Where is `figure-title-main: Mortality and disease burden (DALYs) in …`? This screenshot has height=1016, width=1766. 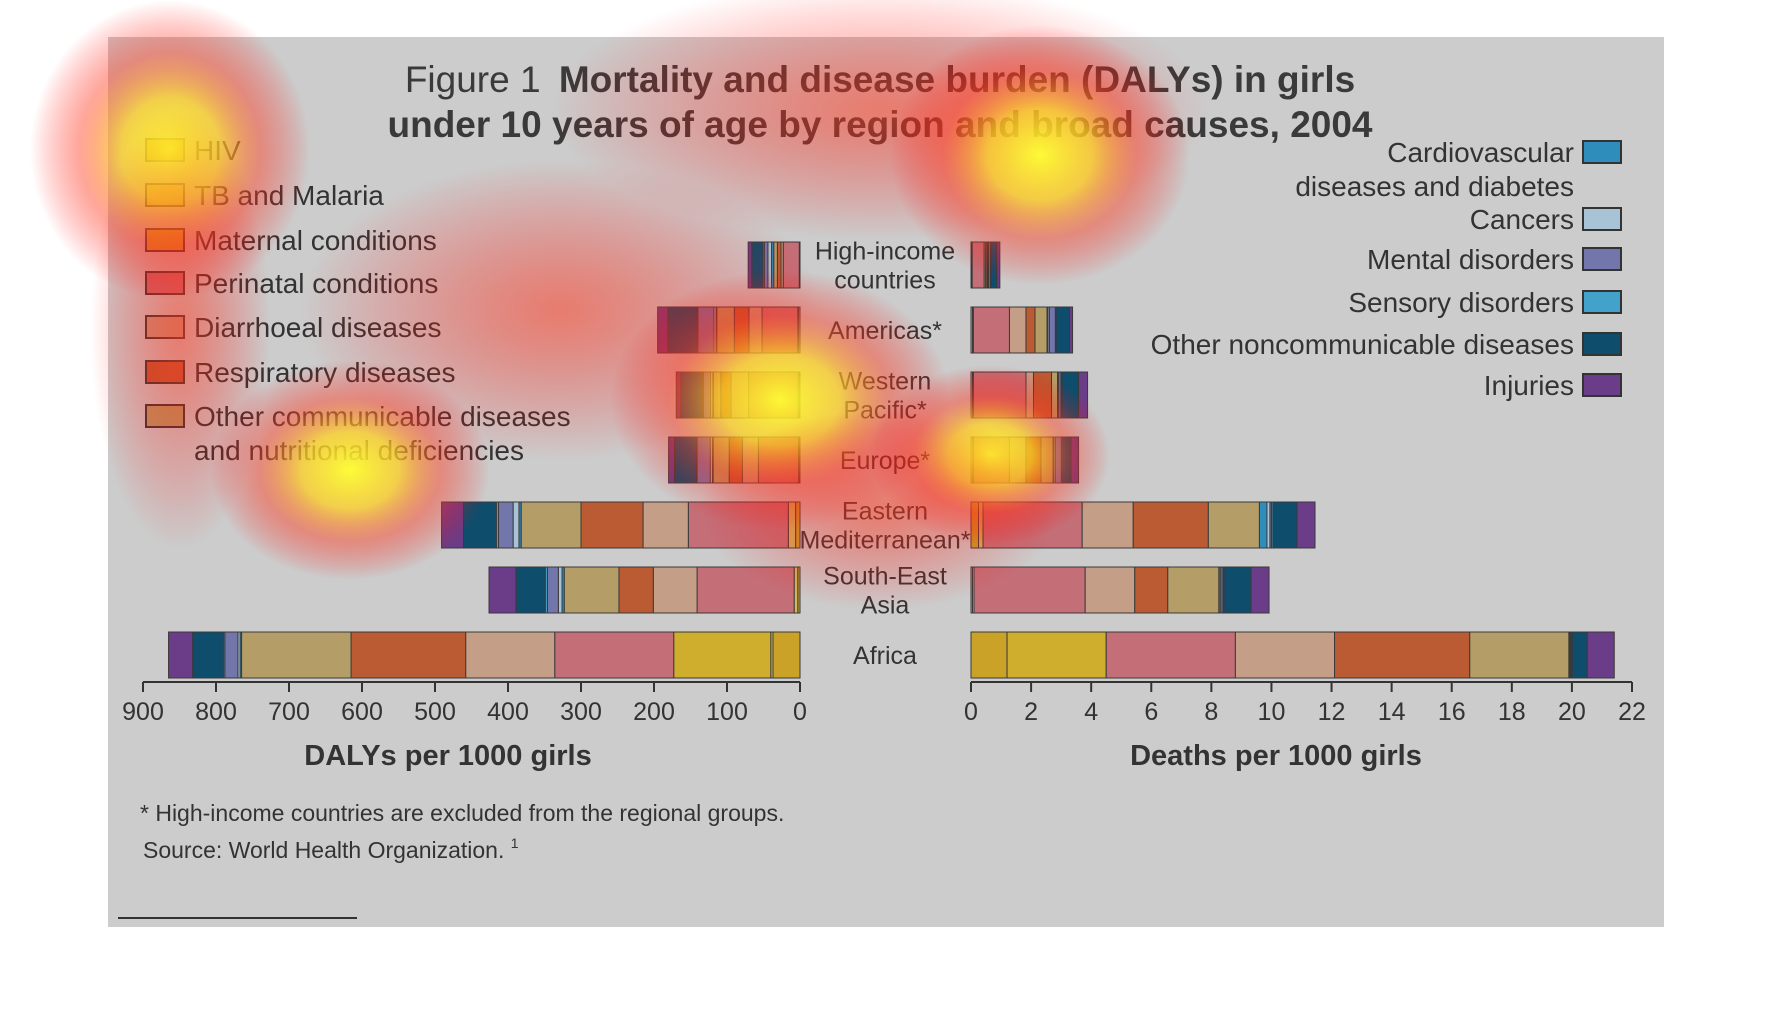 figure-title-main: Mortality and disease burden (DALYs) in … is located at coordinates (957, 79).